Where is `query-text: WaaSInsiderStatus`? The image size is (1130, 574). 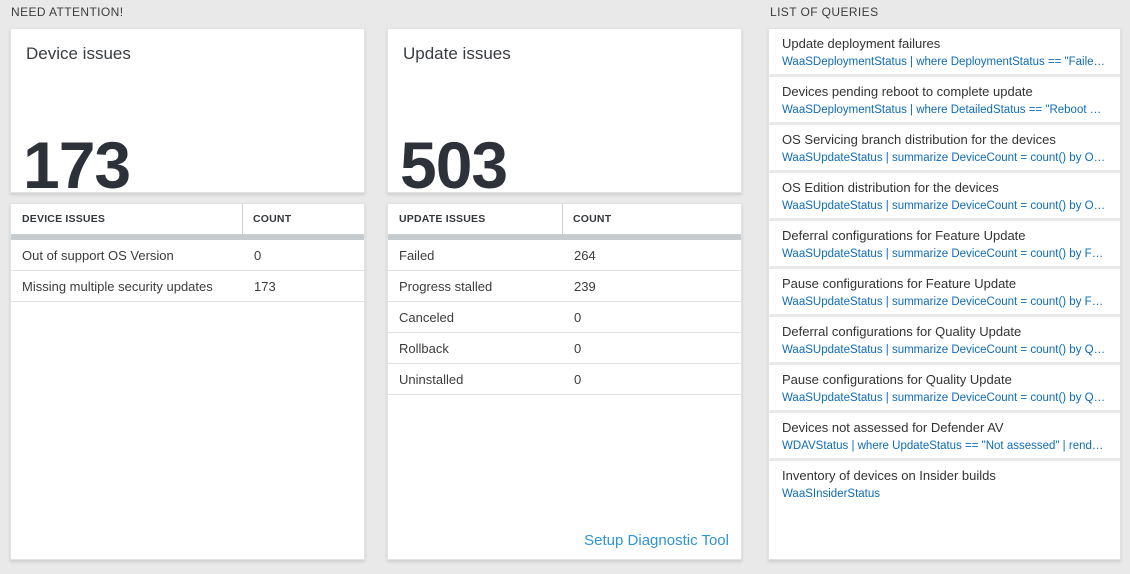 query-text: WaaSInsiderStatus is located at coordinates (831, 494).